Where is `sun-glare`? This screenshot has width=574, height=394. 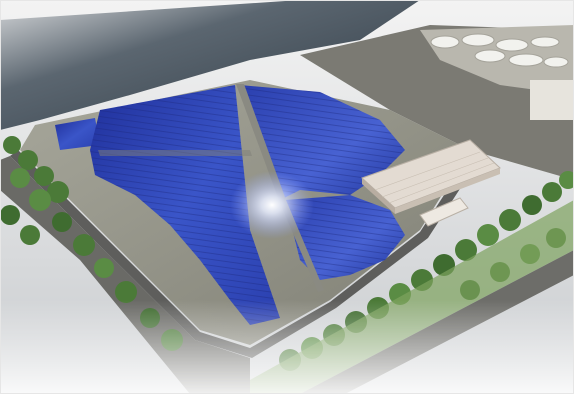 sun-glare is located at coordinates (272, 205).